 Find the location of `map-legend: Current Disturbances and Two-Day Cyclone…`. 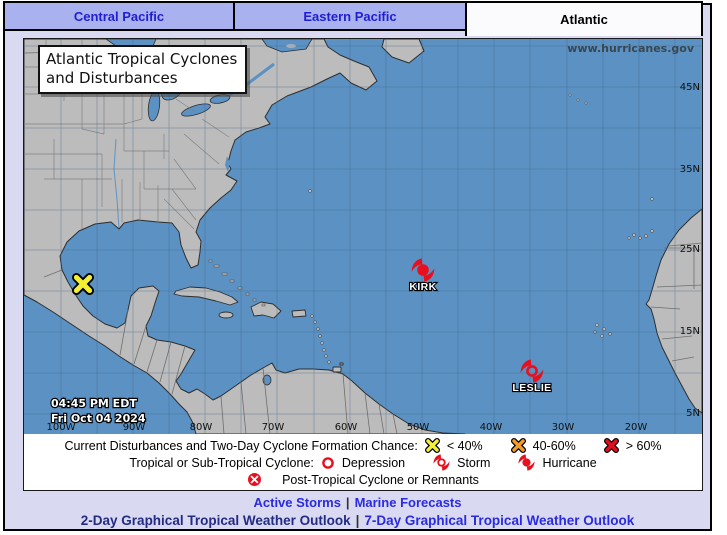

map-legend: Current Disturbances and Two-Day Cyclone… is located at coordinates (363, 462).